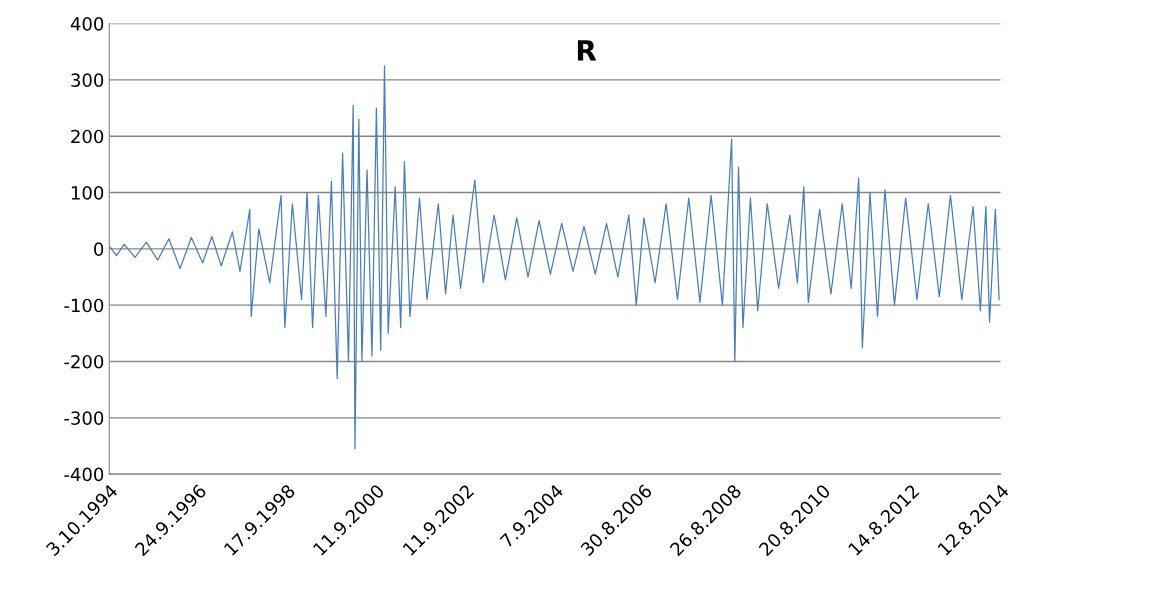  Describe the element at coordinates (87, 80) in the screenshot. I see `y-tick-label: 300` at that location.